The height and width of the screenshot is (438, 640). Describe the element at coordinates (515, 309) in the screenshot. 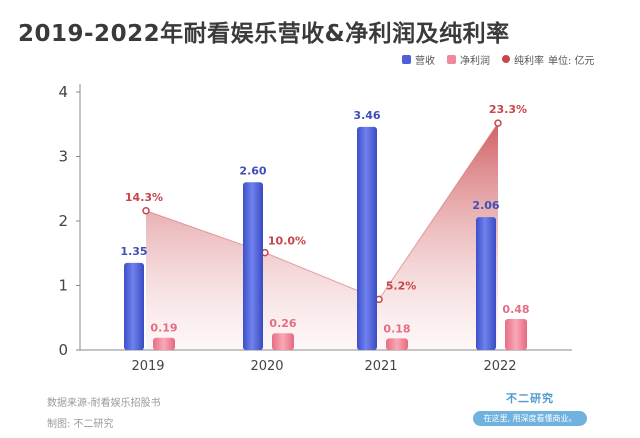

I see `net-profit-value-label: 0.48` at that location.